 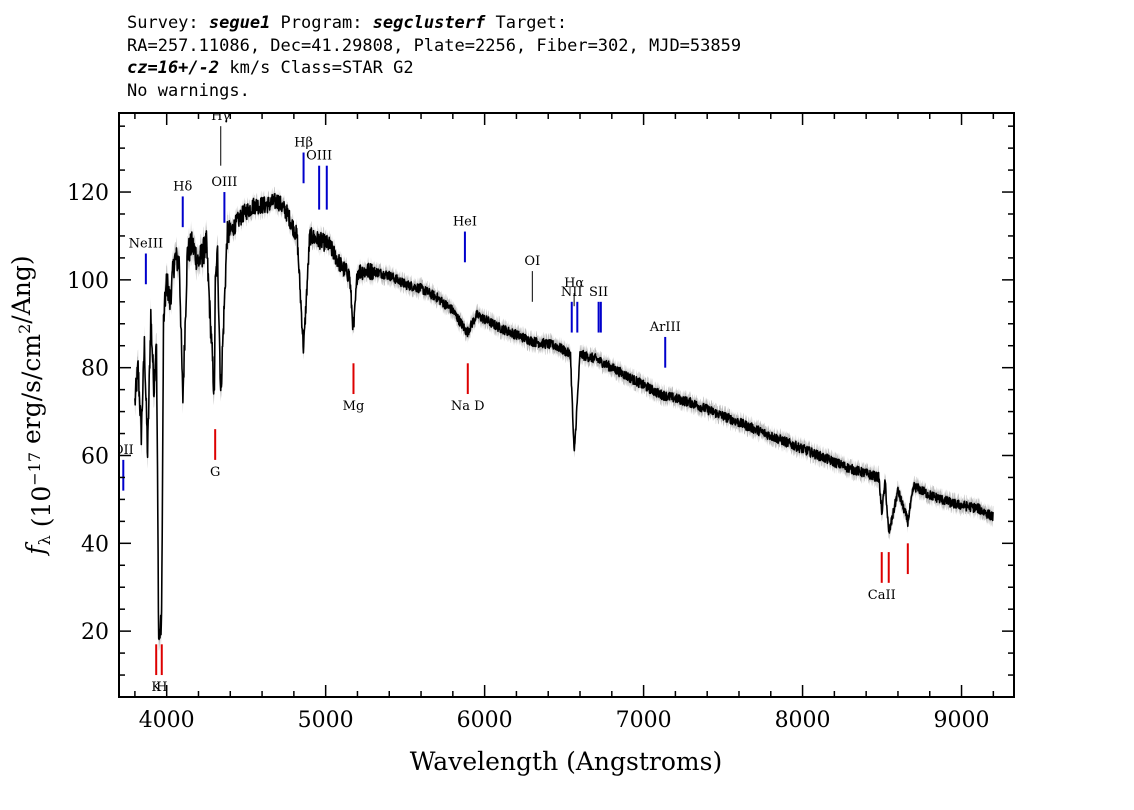 What do you see at coordinates (35, 549) in the screenshot?
I see `y-axis-title-part: f` at bounding box center [35, 549].